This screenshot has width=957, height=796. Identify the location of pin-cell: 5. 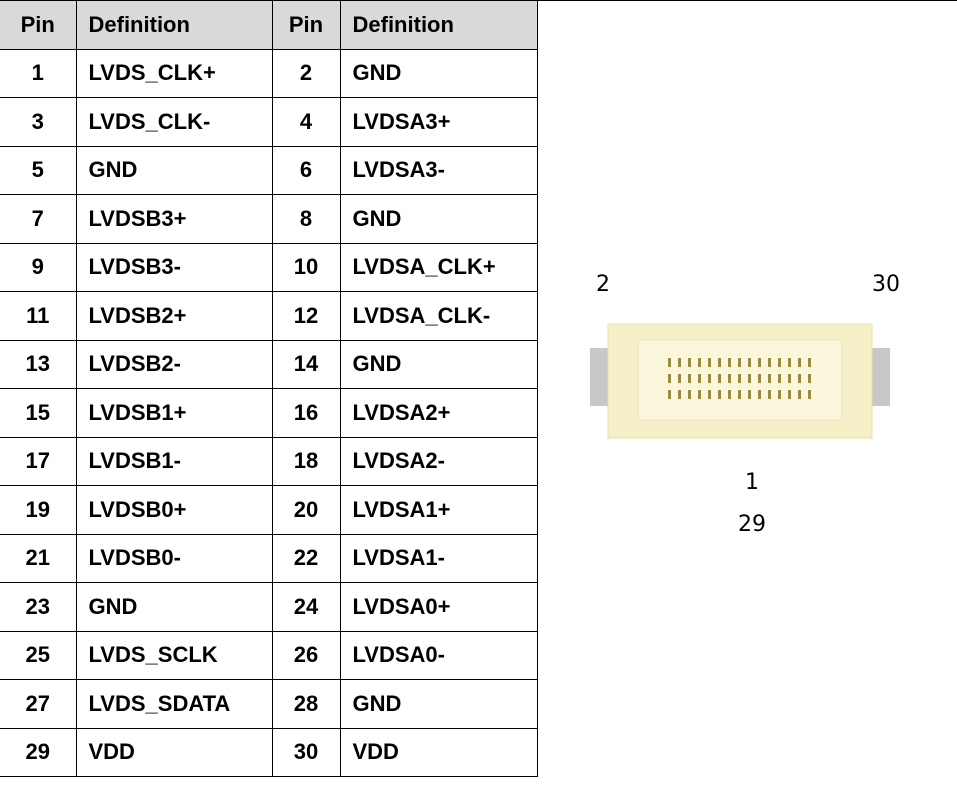
(38, 170).